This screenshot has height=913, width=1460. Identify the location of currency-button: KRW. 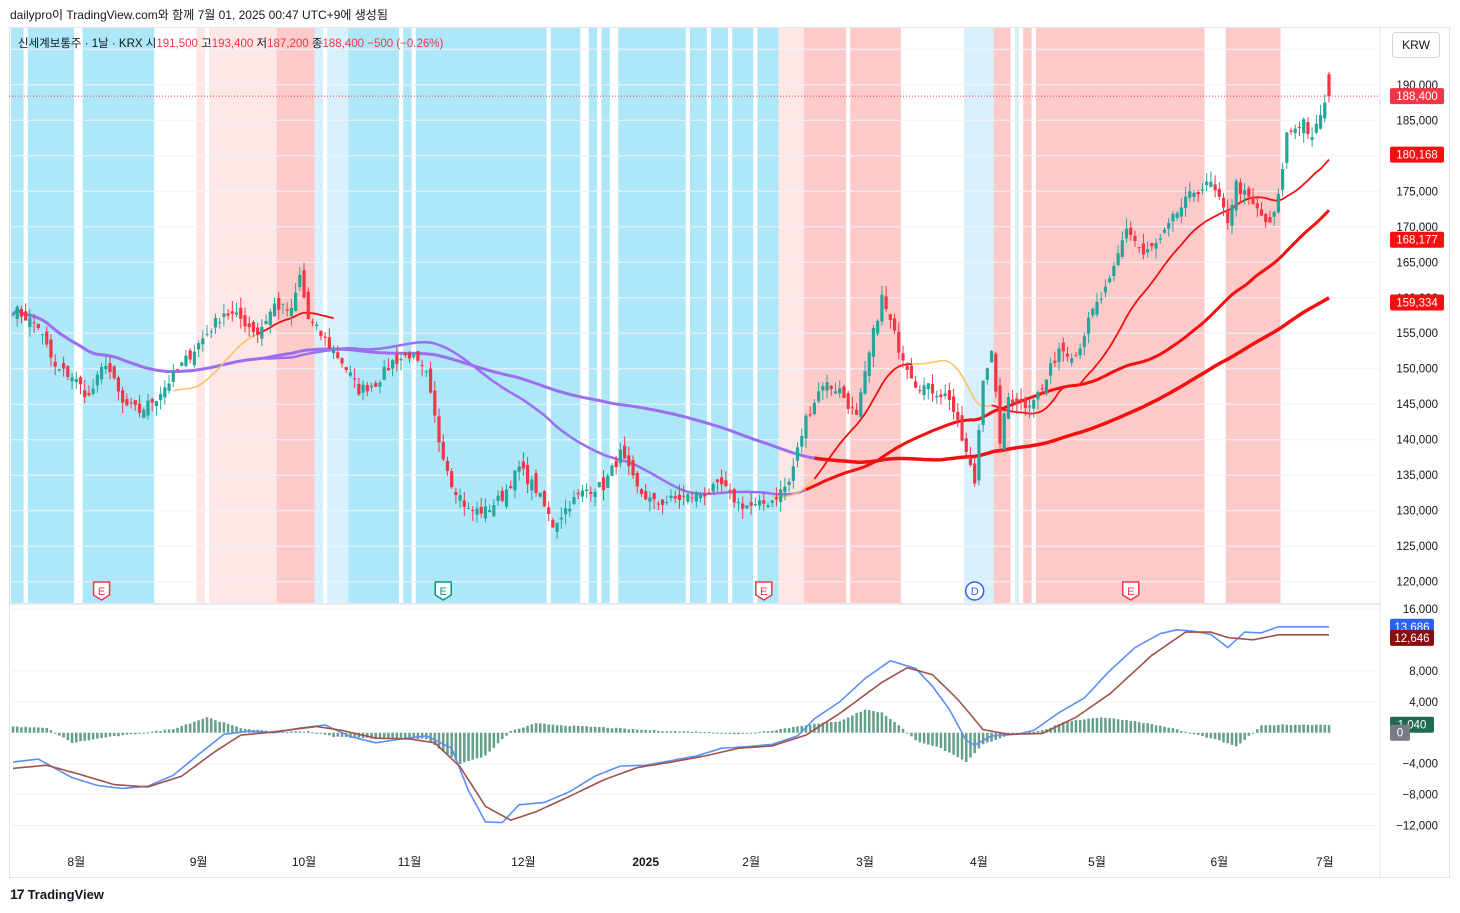
(1416, 45).